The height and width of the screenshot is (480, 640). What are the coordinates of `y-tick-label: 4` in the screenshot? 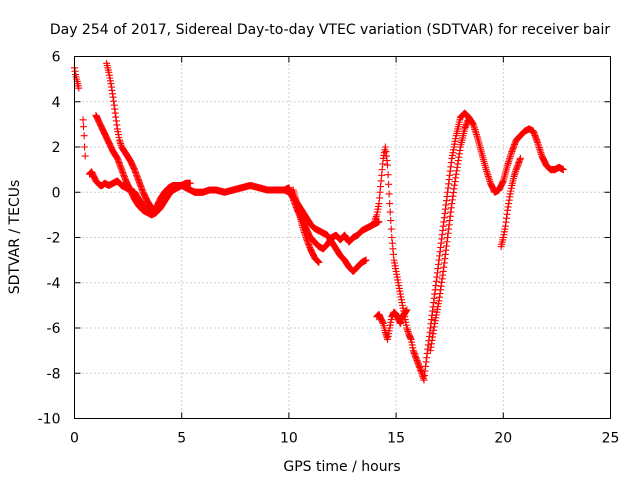 It's located at (56, 103).